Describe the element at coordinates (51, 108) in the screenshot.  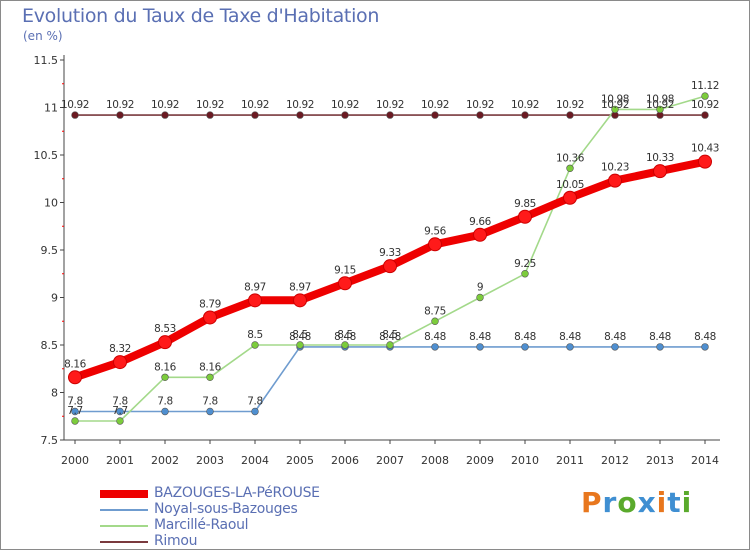
I see `y-tick-label: 11` at that location.